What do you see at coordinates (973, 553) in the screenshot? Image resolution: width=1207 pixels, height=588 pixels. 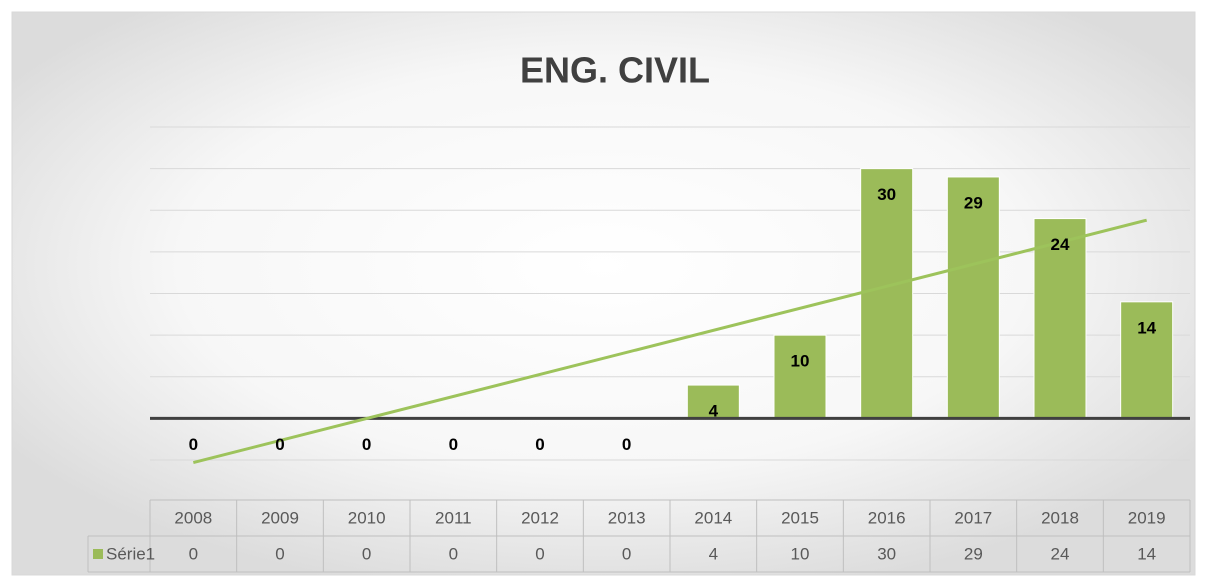 I see `table-value: 29` at bounding box center [973, 553].